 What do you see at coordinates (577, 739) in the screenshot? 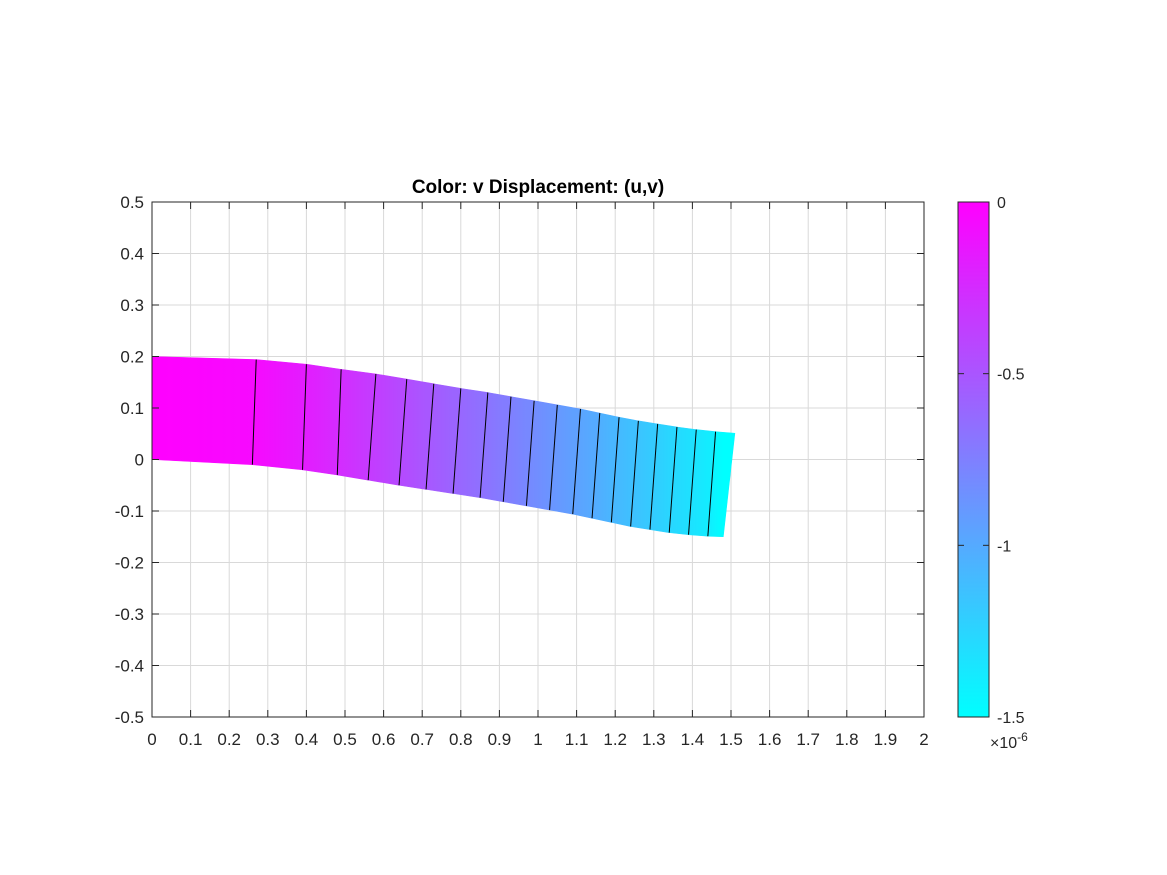
I see `x-tick-label: 1.1` at bounding box center [577, 739].